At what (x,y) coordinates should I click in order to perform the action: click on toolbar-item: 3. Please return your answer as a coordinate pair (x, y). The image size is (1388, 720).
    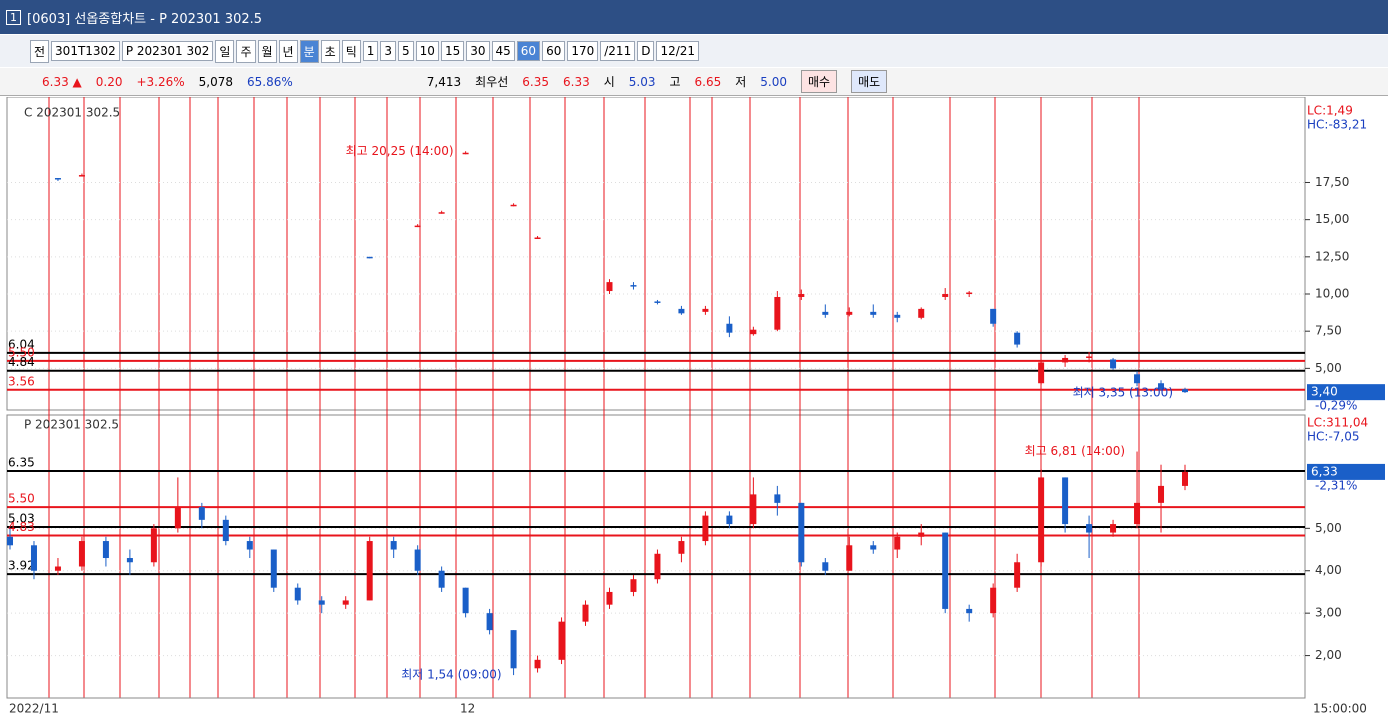
    Looking at the image, I should click on (388, 51).